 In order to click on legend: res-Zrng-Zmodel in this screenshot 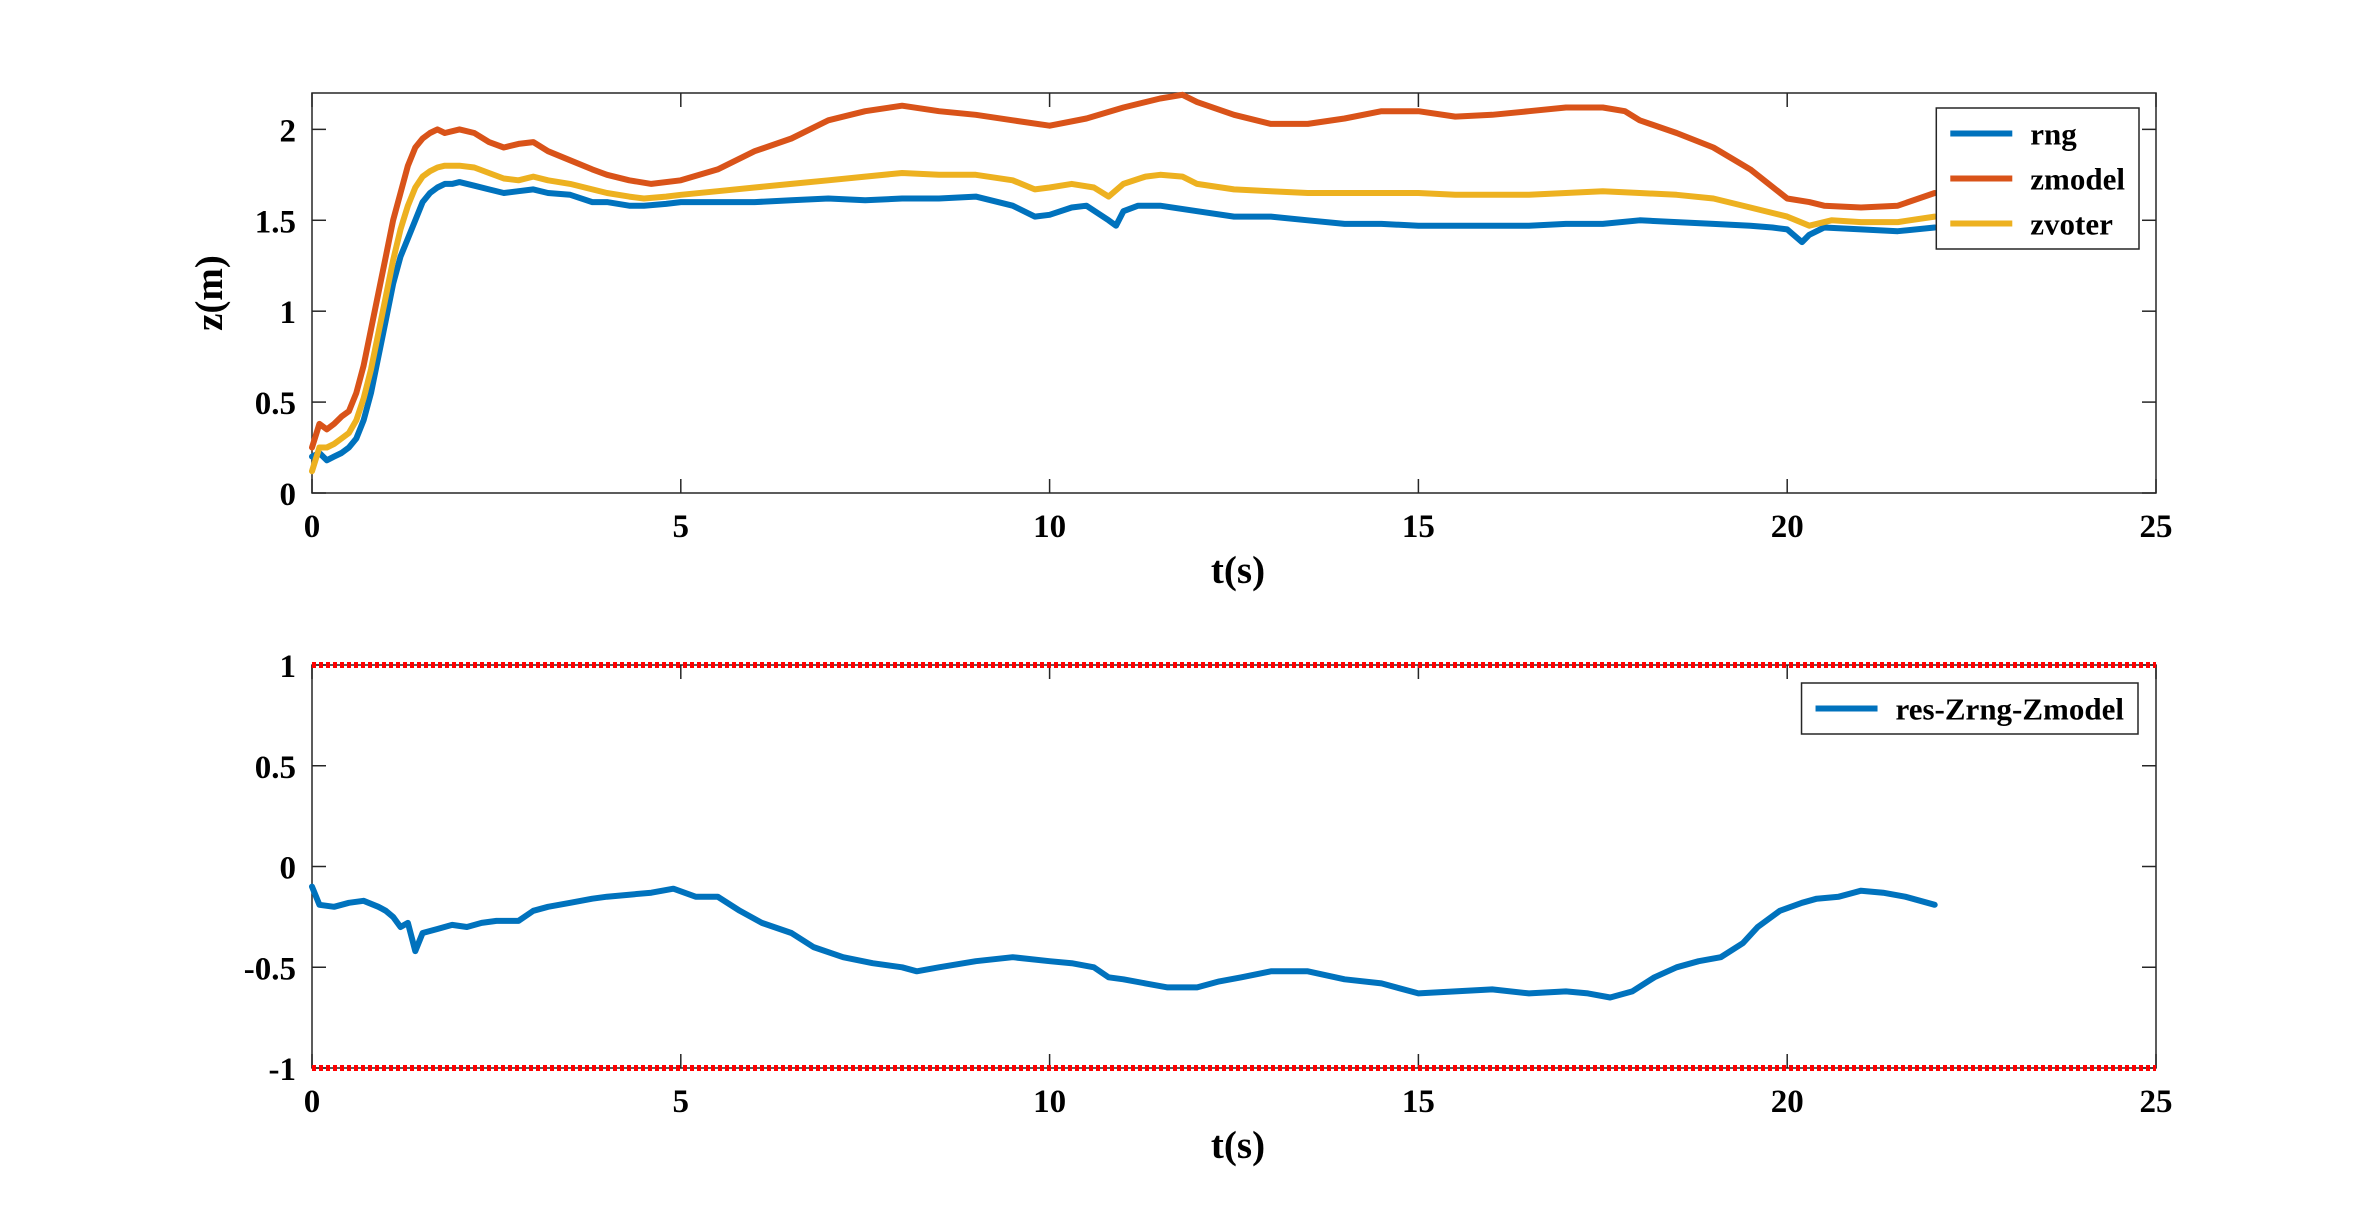, I will do `click(1969, 708)`.